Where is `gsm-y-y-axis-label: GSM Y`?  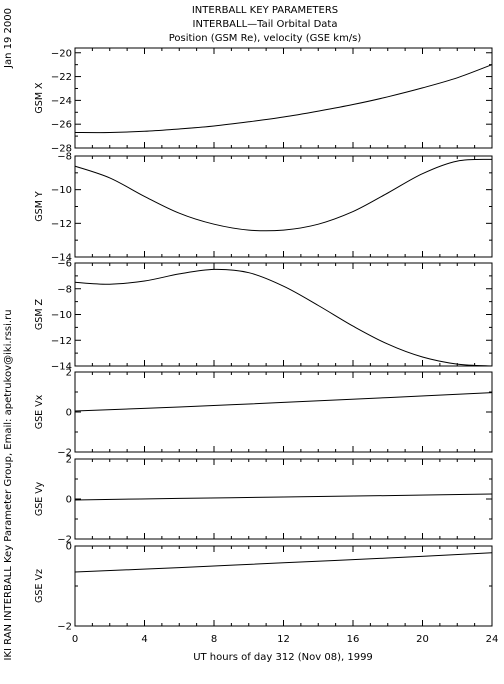 gsm-y-y-axis-label: GSM Y is located at coordinates (39, 206).